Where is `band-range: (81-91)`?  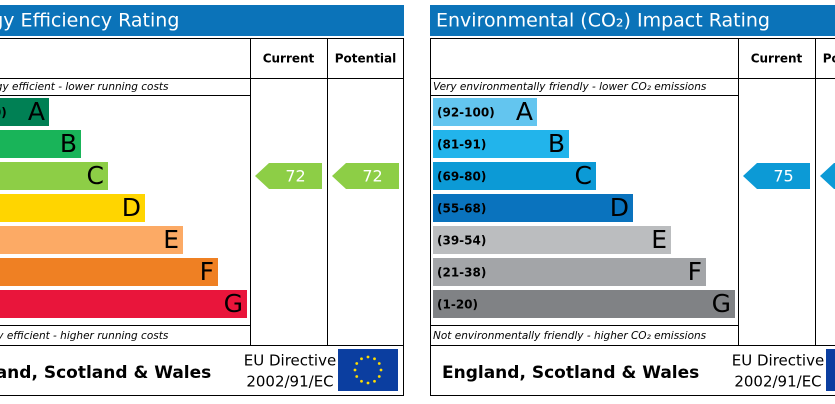
band-range: (81-91) is located at coordinates (461, 145).